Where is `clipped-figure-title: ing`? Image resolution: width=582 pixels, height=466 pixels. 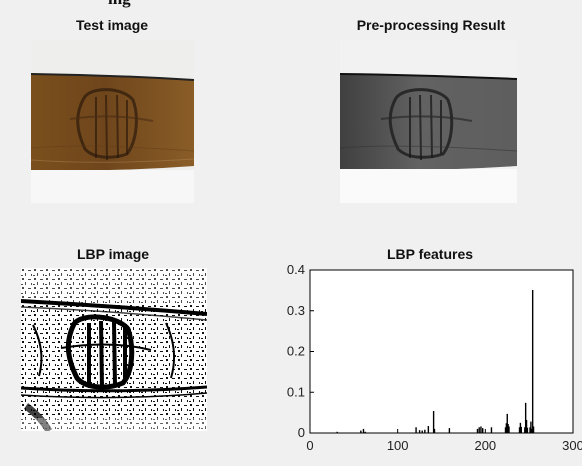
clipped-figure-title: ing is located at coordinates (119, 4).